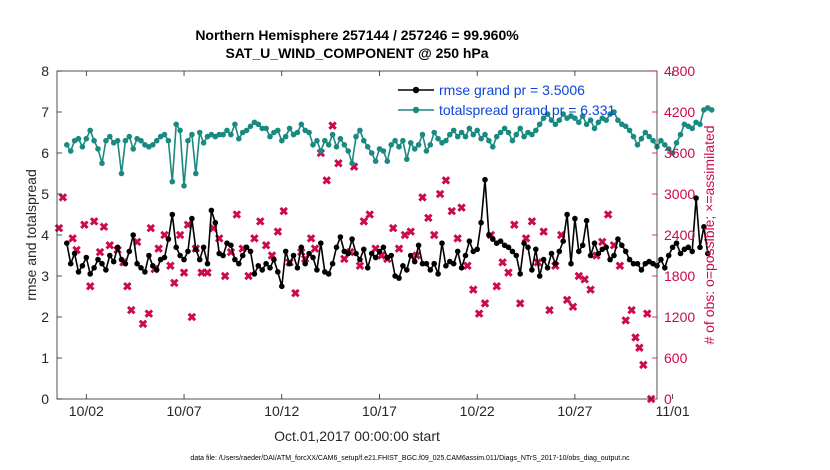 This screenshot has width=830, height=470. I want to click on left-tick-label: 3, so click(45, 276).